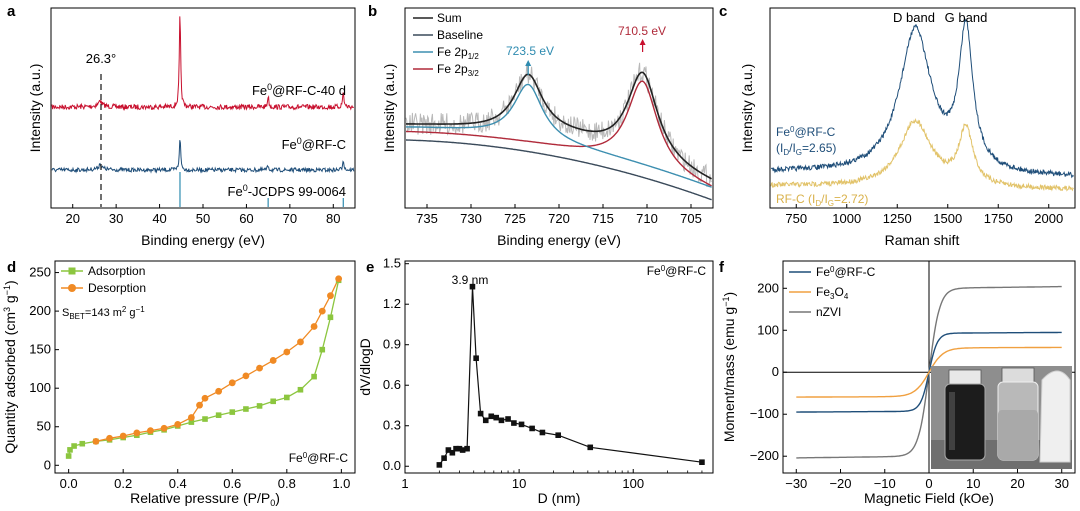  Describe the element at coordinates (389, 108) in the screenshot. I see `panel-b-ylabel: Intensity (a.u.)` at that location.